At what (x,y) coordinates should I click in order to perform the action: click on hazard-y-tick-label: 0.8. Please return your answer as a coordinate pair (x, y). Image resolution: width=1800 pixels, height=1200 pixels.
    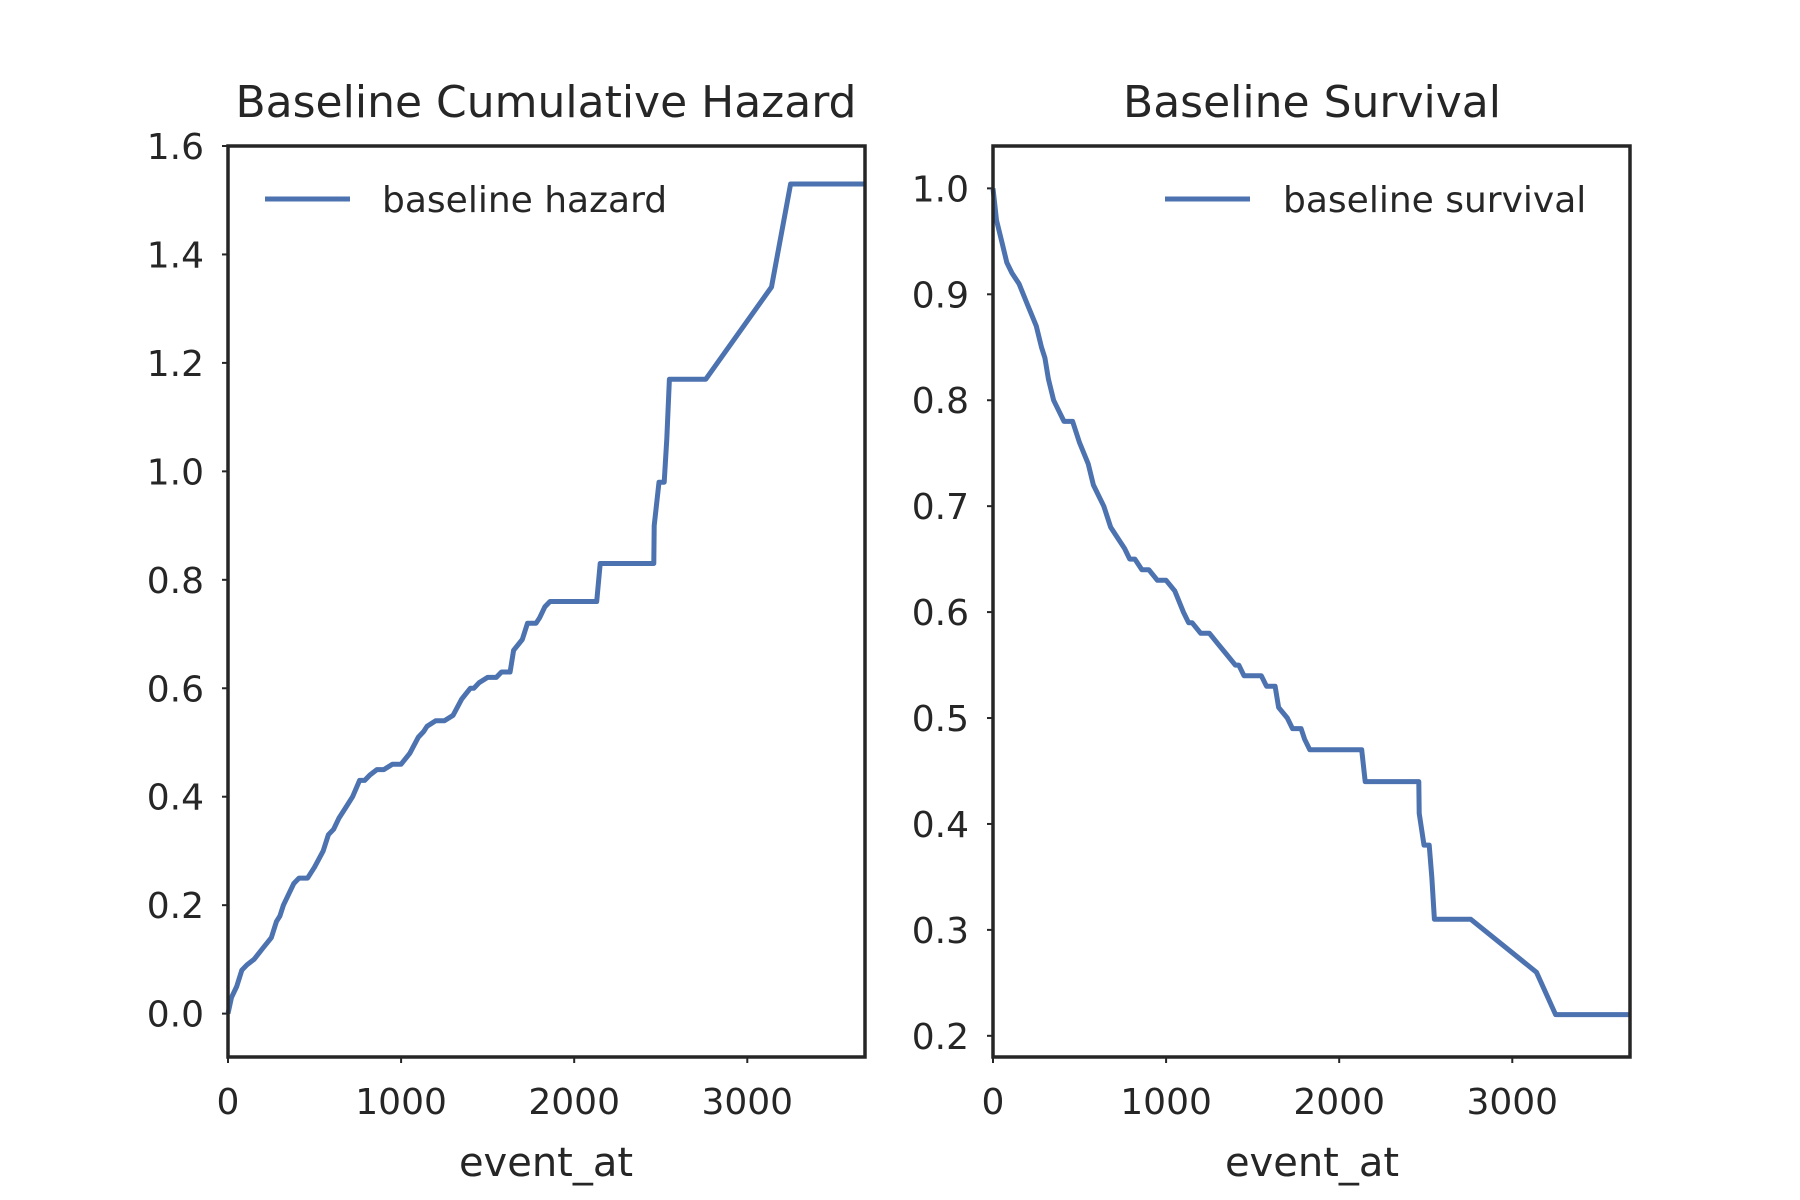
    Looking at the image, I should click on (175, 581).